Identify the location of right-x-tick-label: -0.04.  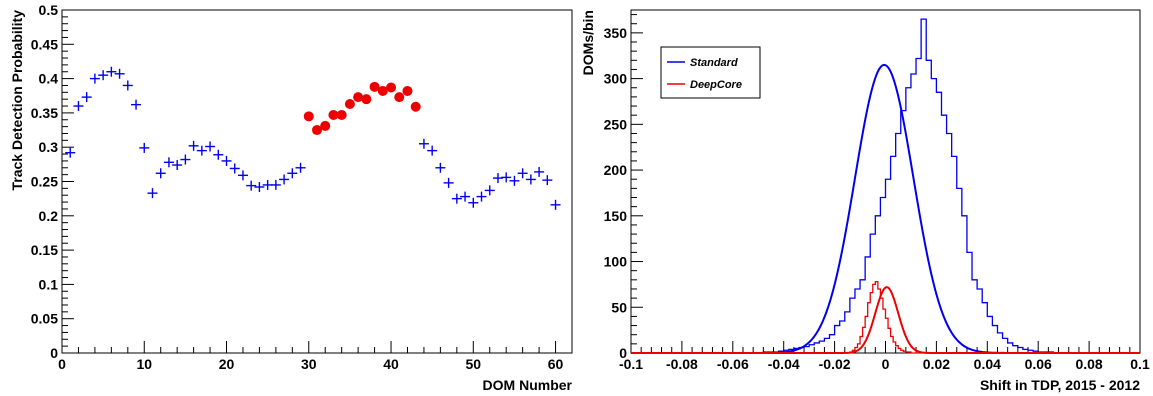
(784, 364).